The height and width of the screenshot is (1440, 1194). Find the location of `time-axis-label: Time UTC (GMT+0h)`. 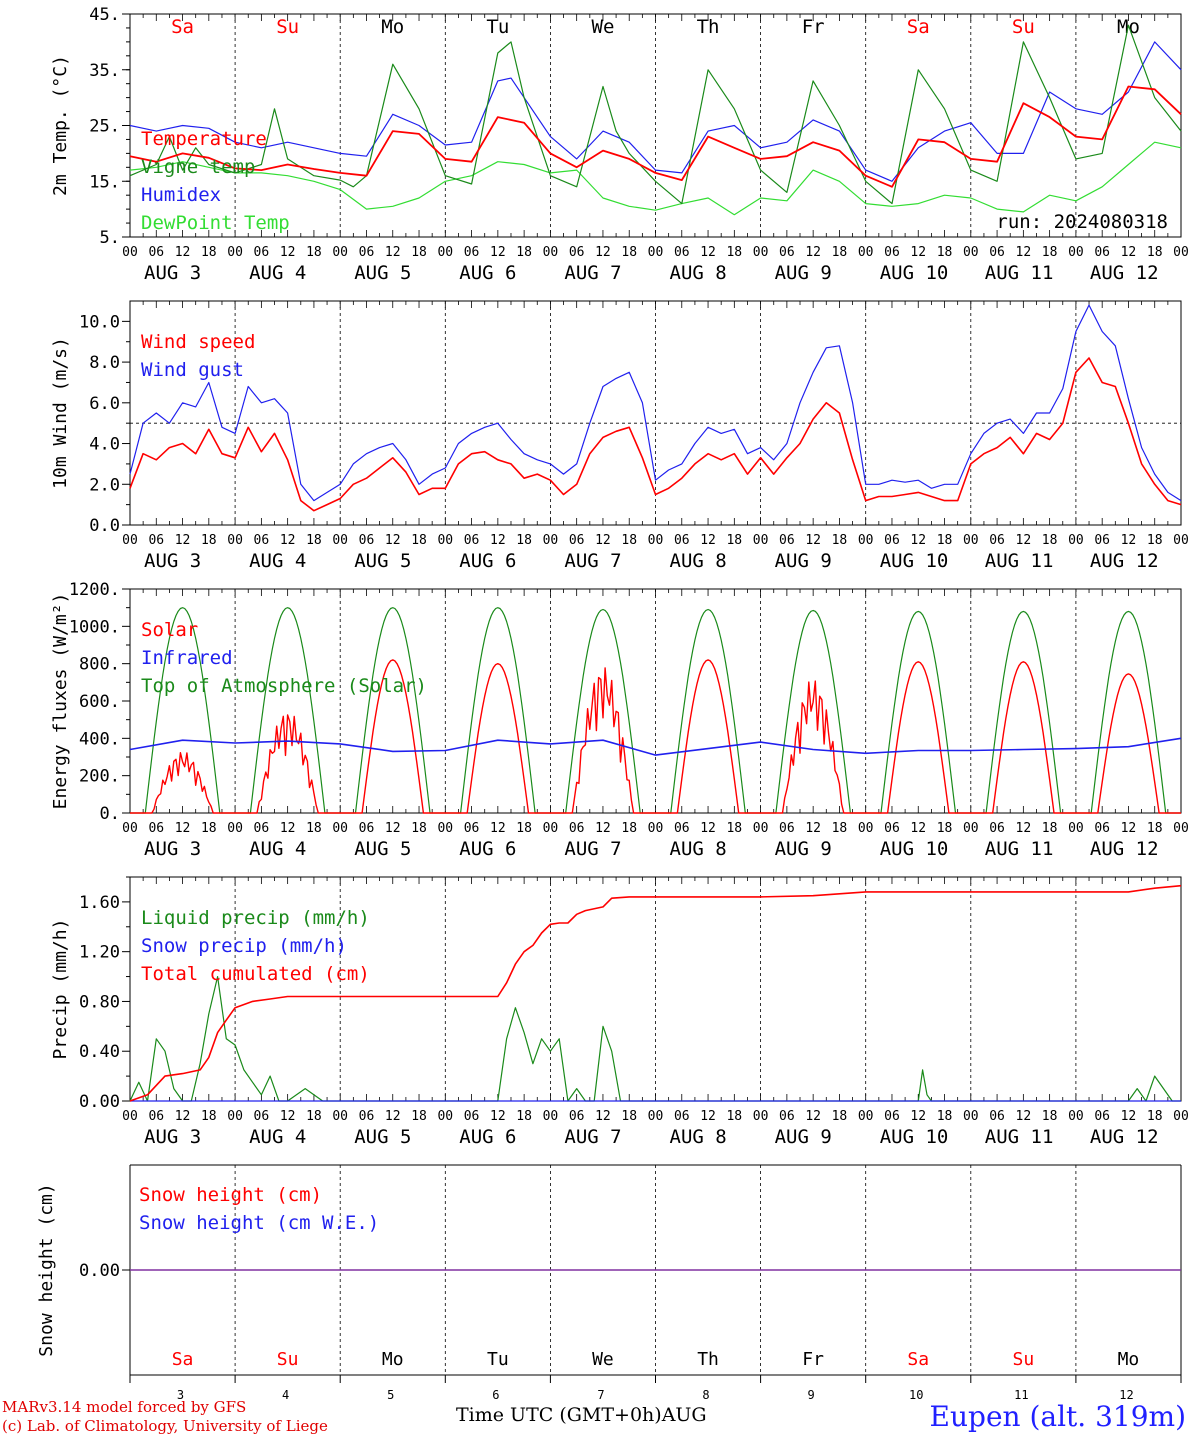

time-axis-label: Time UTC (GMT+0h) is located at coordinates (559, 1415).